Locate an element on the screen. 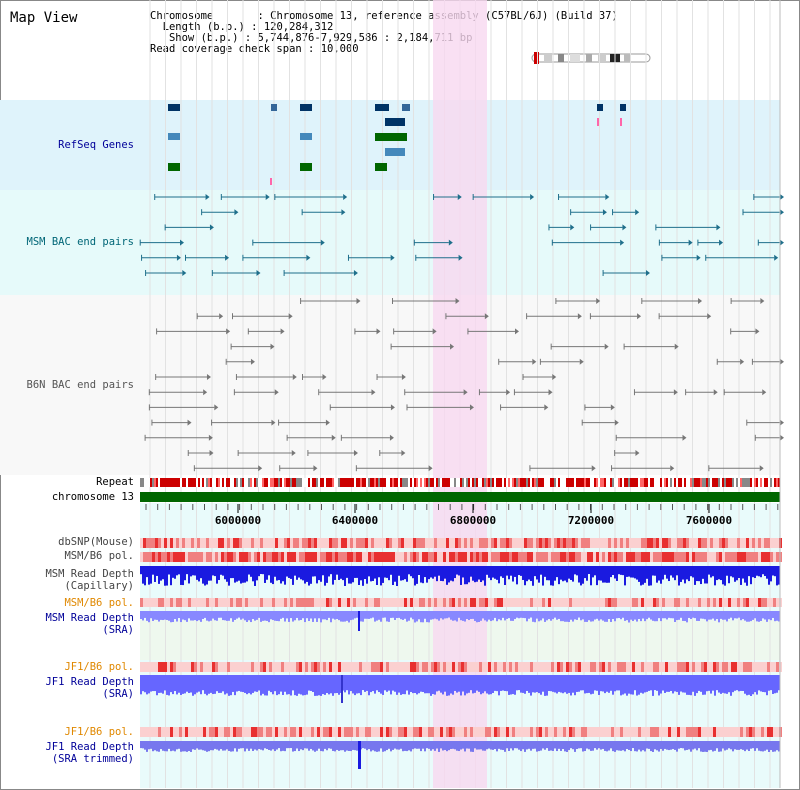  track-label-b6n-bac: B6N BAC end pairs is located at coordinates (80, 385).